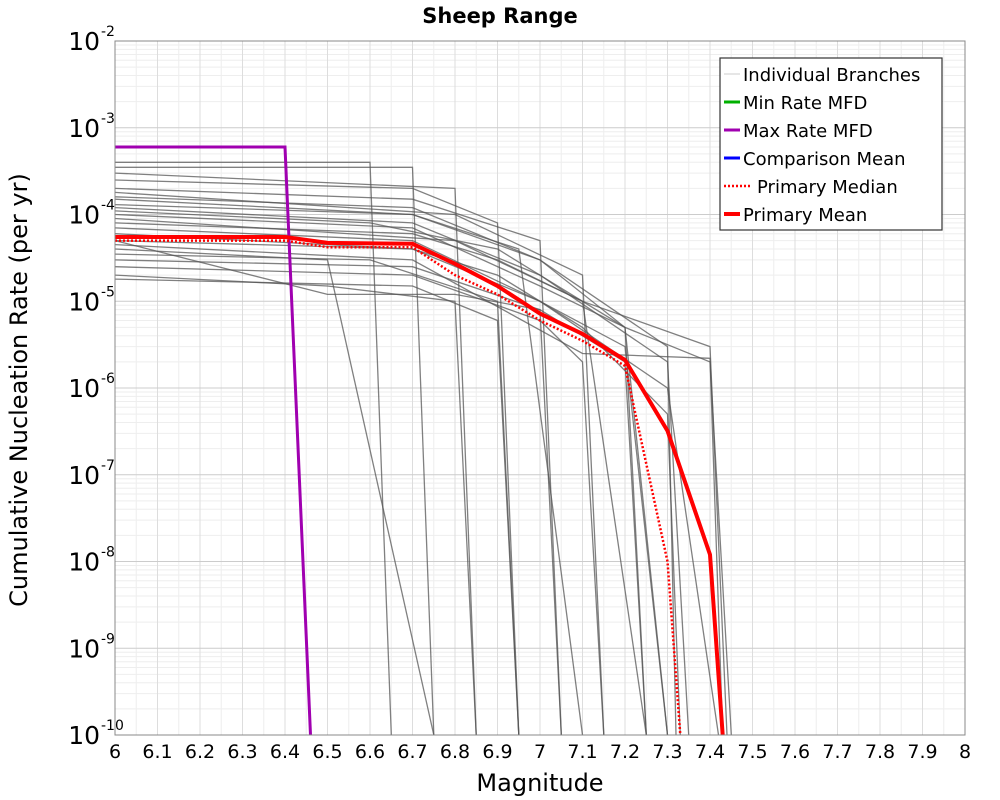 The image size is (1000, 800). I want to click on x-tick-label: 7.4, so click(710, 752).